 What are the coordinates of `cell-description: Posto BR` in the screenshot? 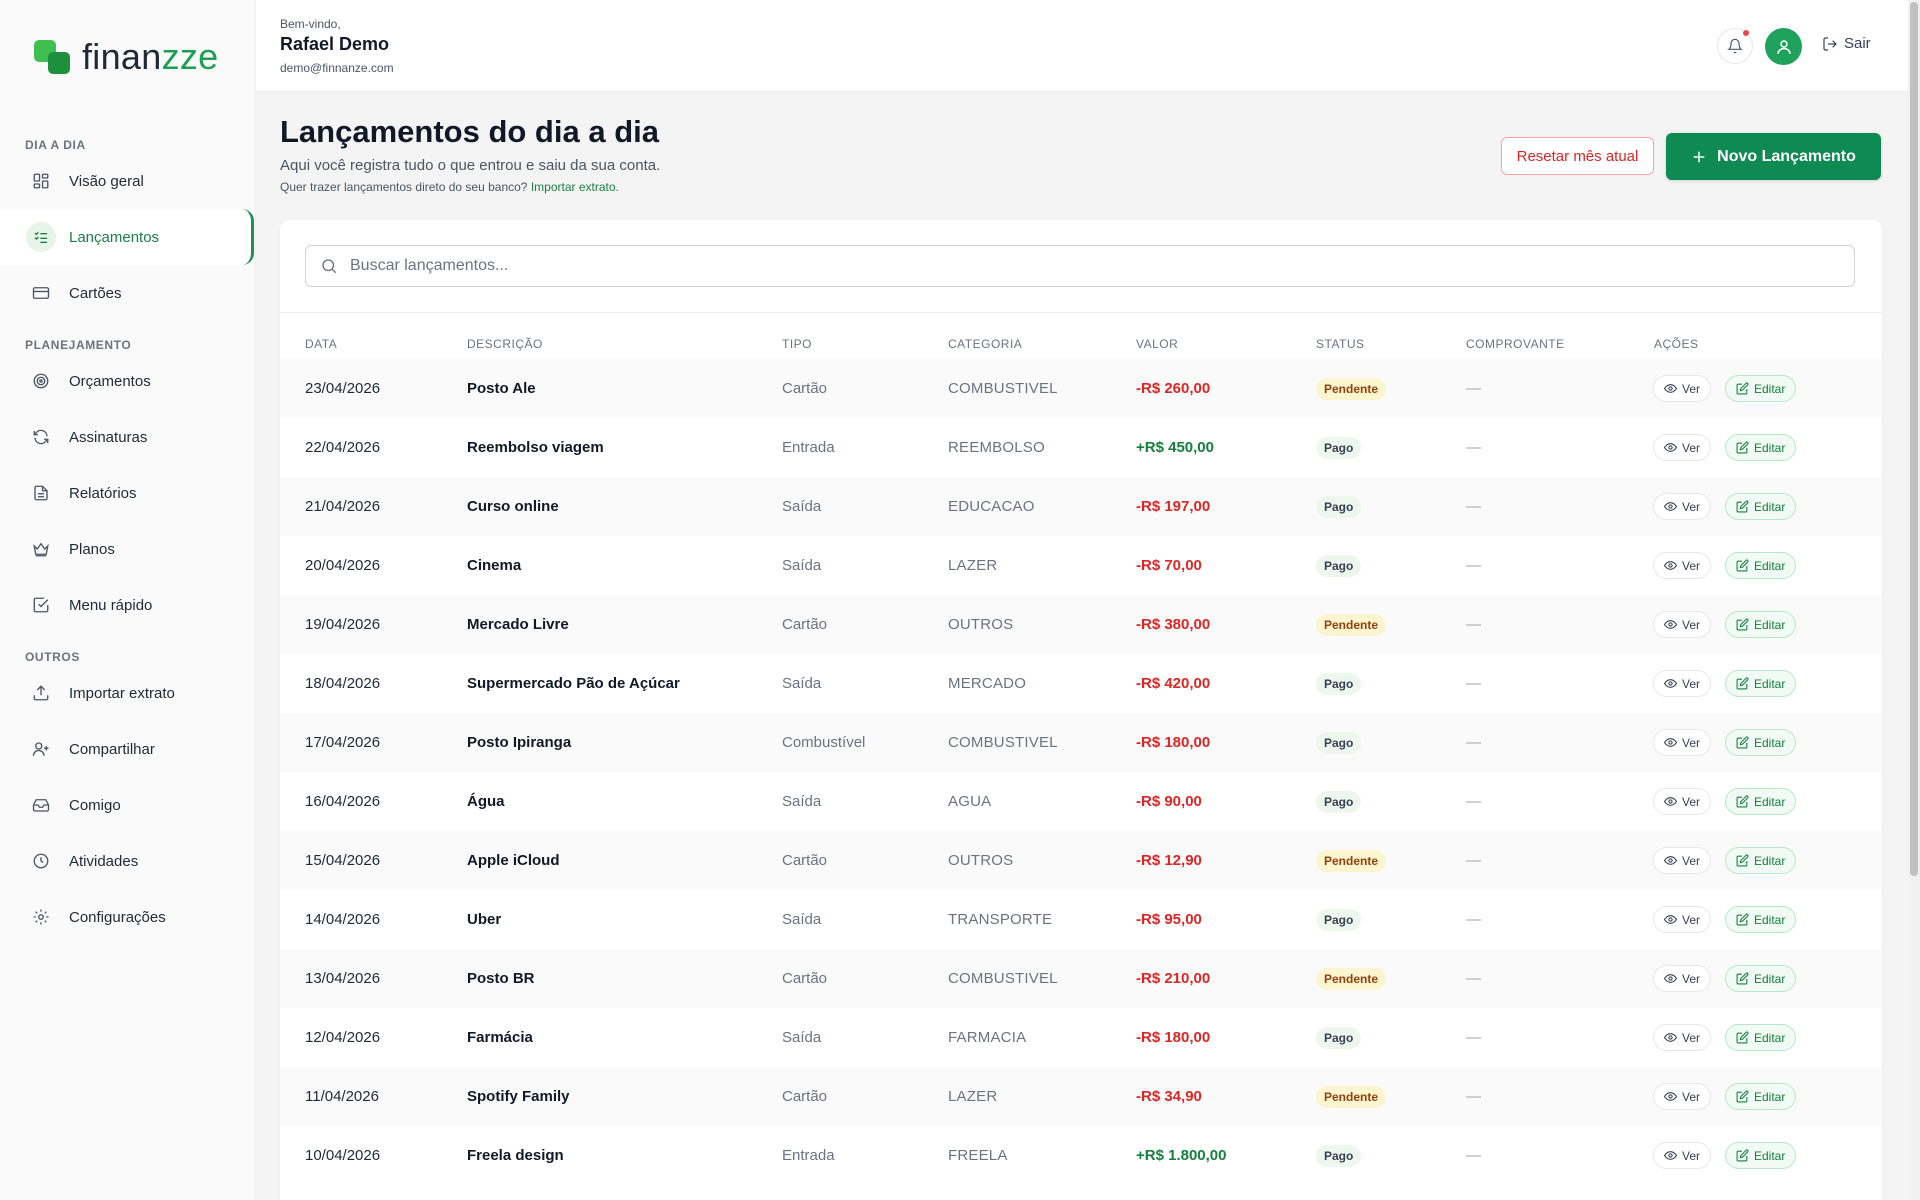 It's located at (501, 978).